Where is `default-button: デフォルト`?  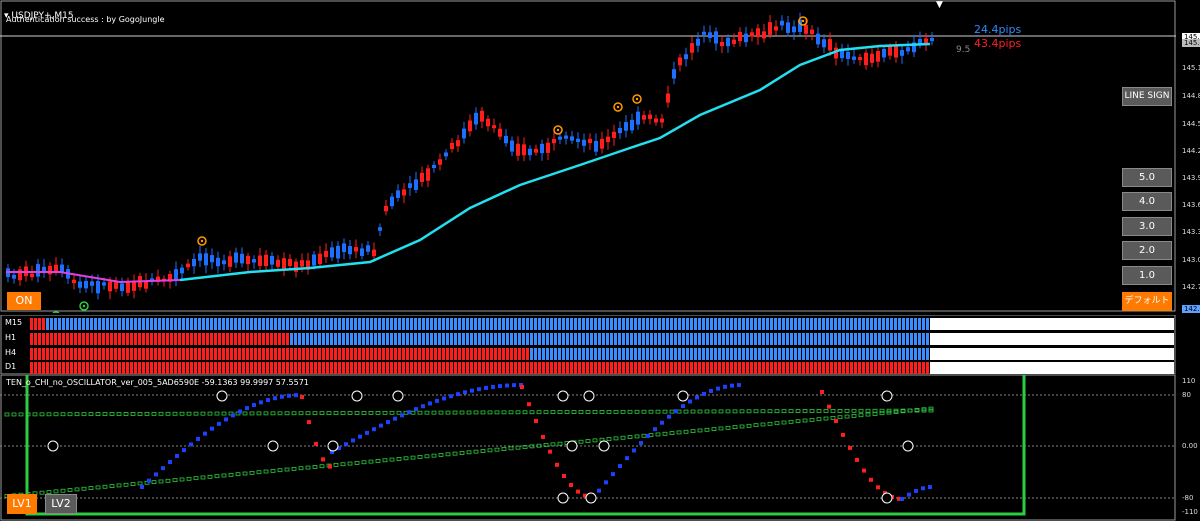
default-button: デフォルト is located at coordinates (1147, 301).